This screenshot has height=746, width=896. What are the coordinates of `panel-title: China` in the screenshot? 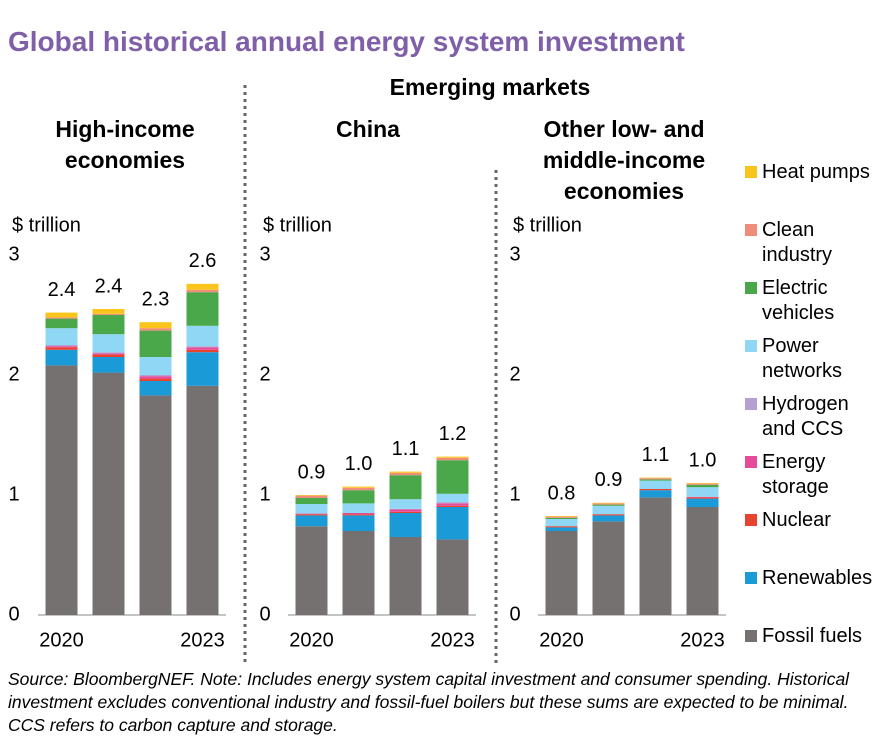 It's located at (368, 129).